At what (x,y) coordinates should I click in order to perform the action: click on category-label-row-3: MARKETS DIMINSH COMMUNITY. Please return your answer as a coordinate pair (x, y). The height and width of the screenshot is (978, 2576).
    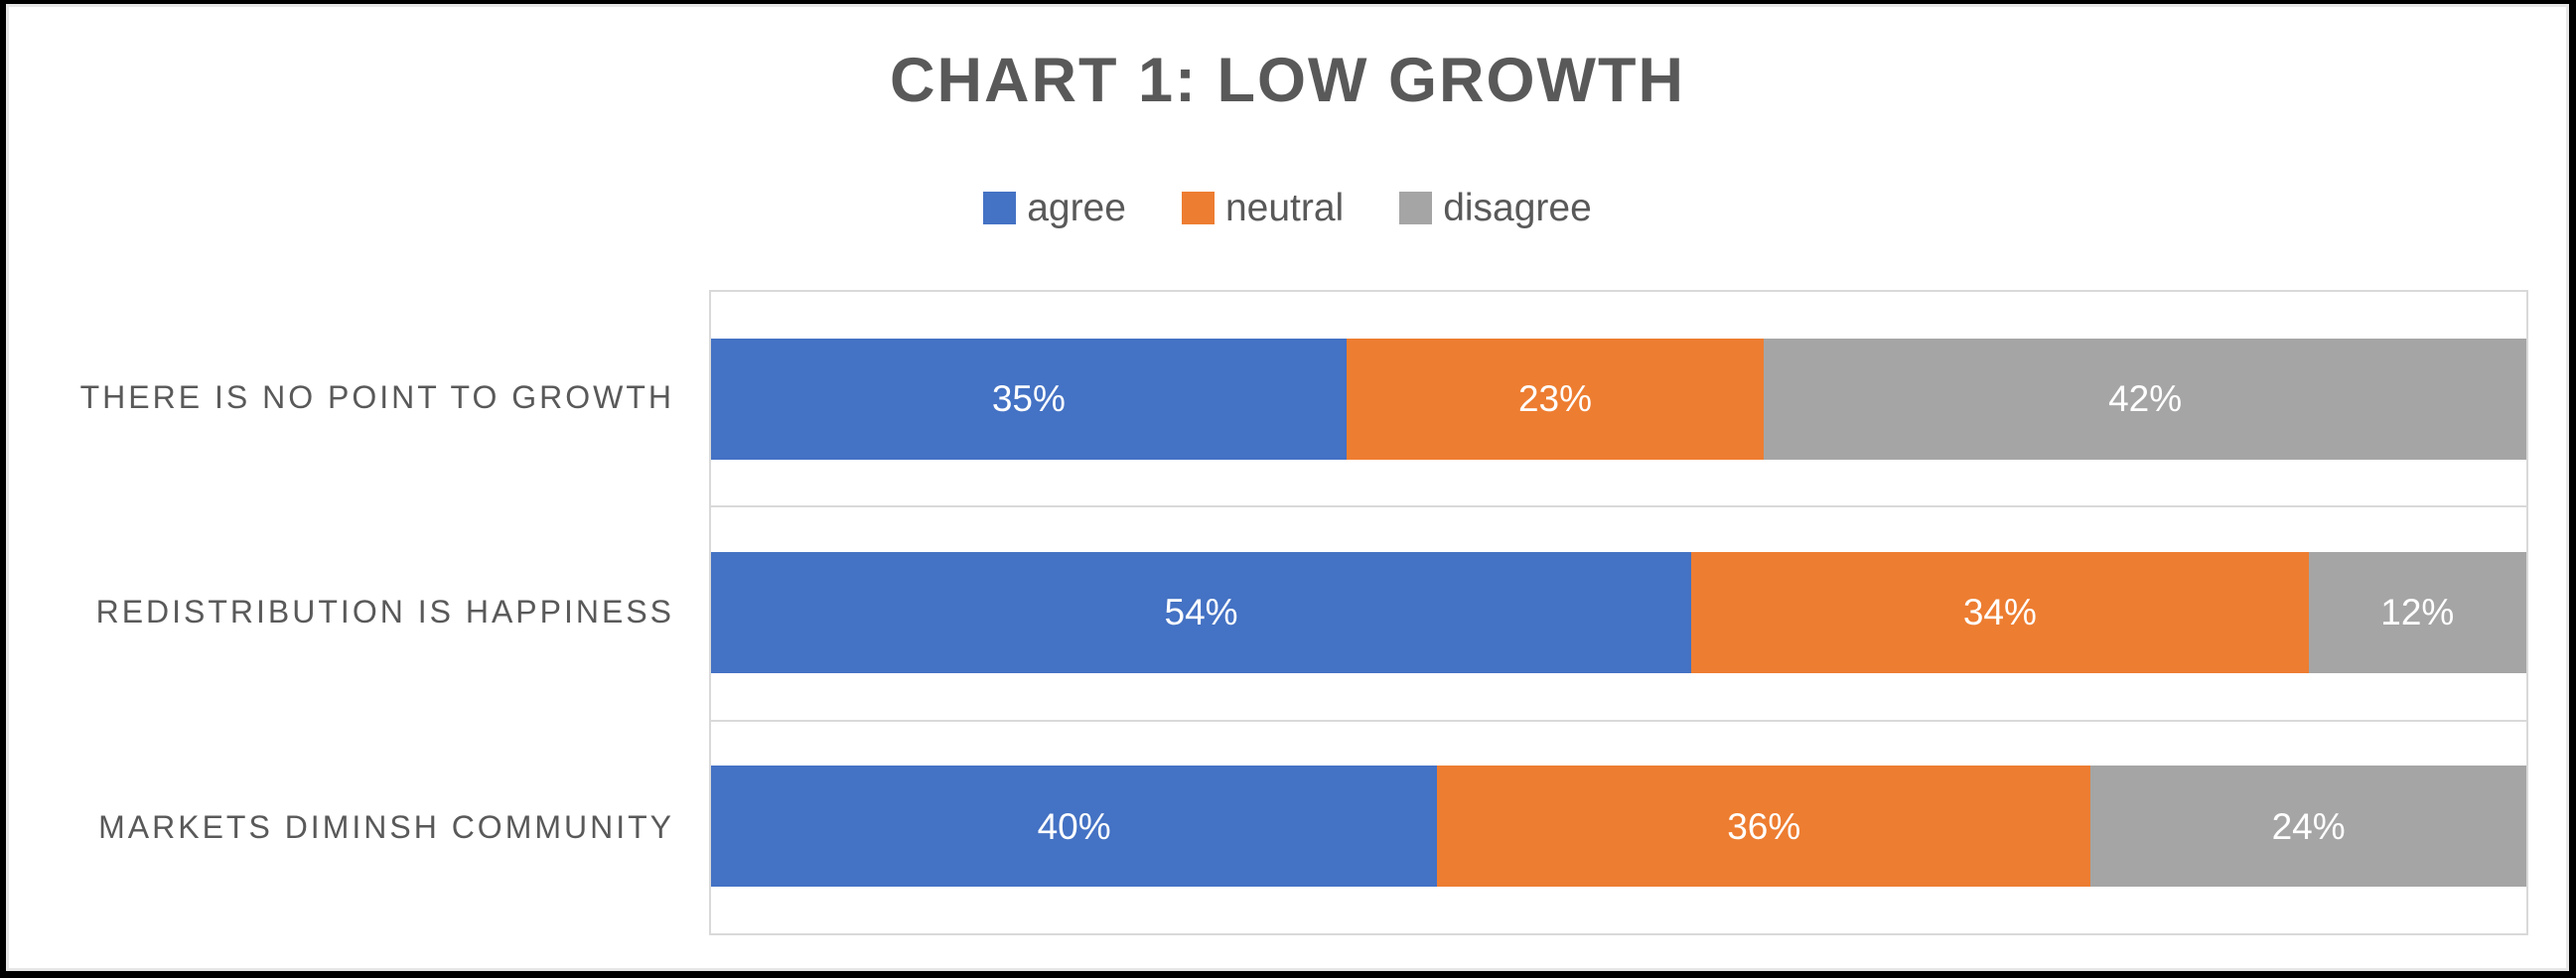
    Looking at the image, I should click on (346, 828).